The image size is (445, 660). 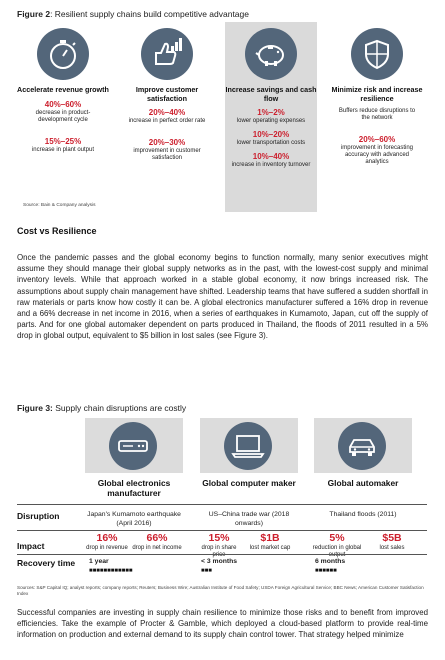 What do you see at coordinates (167, 94) in the screenshot?
I see `benefit-title: Improve customer satisfaction` at bounding box center [167, 94].